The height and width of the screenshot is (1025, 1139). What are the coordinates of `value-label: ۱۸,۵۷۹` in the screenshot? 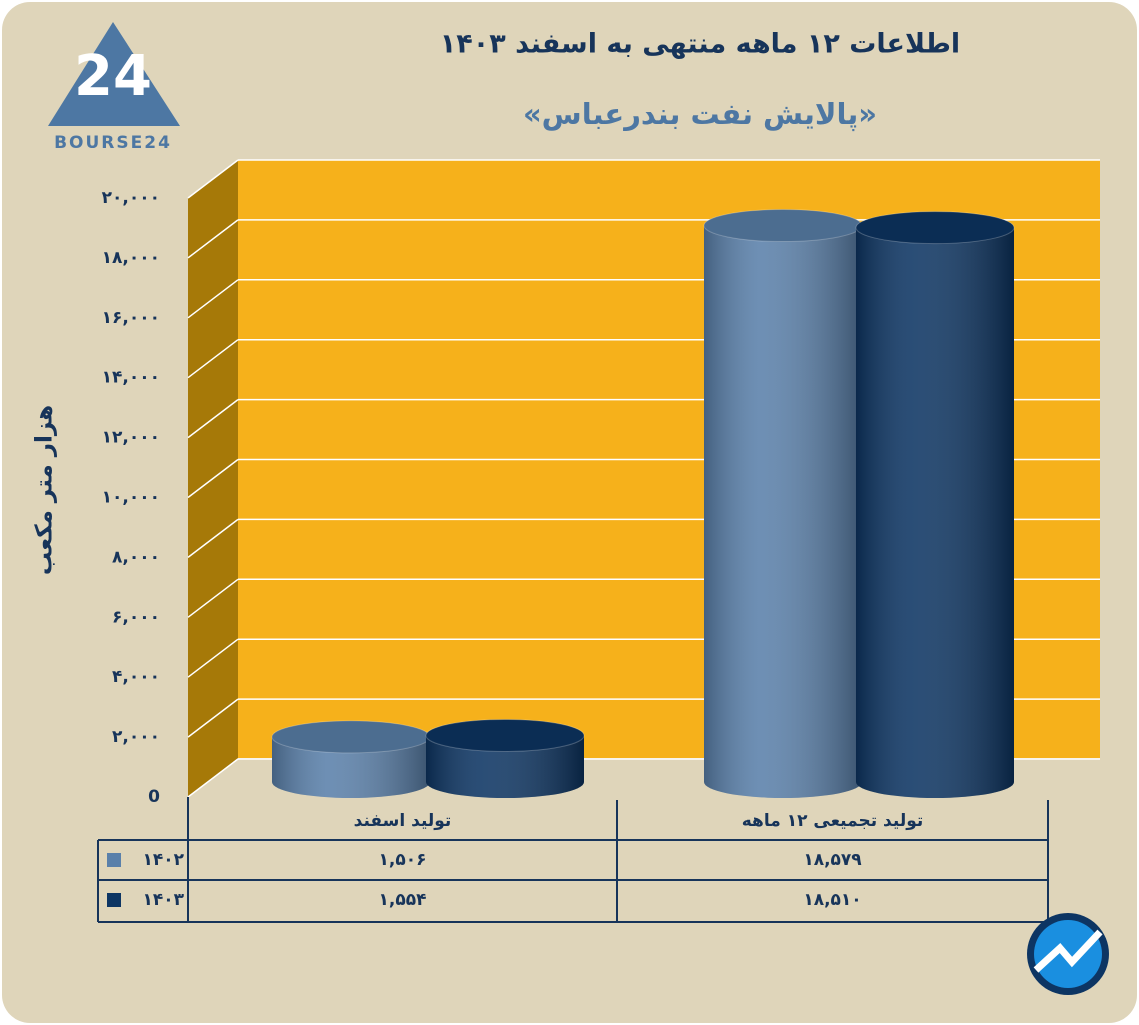 It's located at (832, 860).